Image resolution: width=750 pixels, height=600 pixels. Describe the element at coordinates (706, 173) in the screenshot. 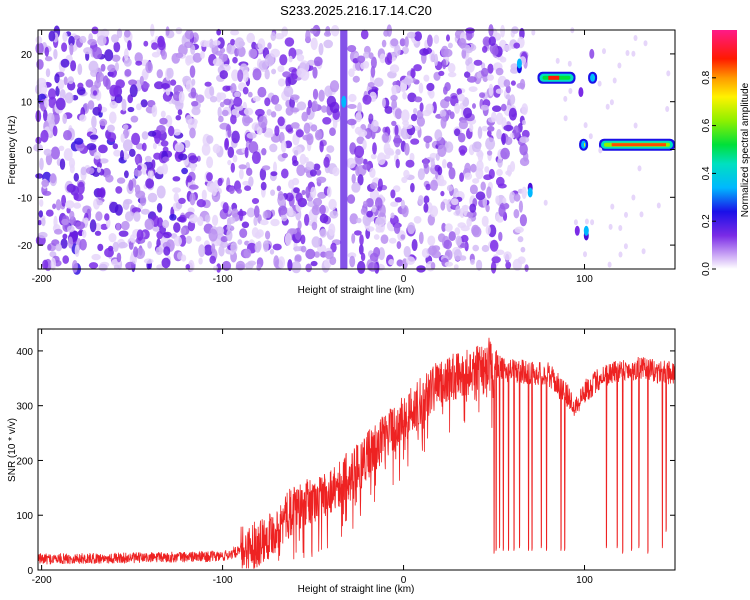

I see `colorbar-tick-label: 0.4` at that location.